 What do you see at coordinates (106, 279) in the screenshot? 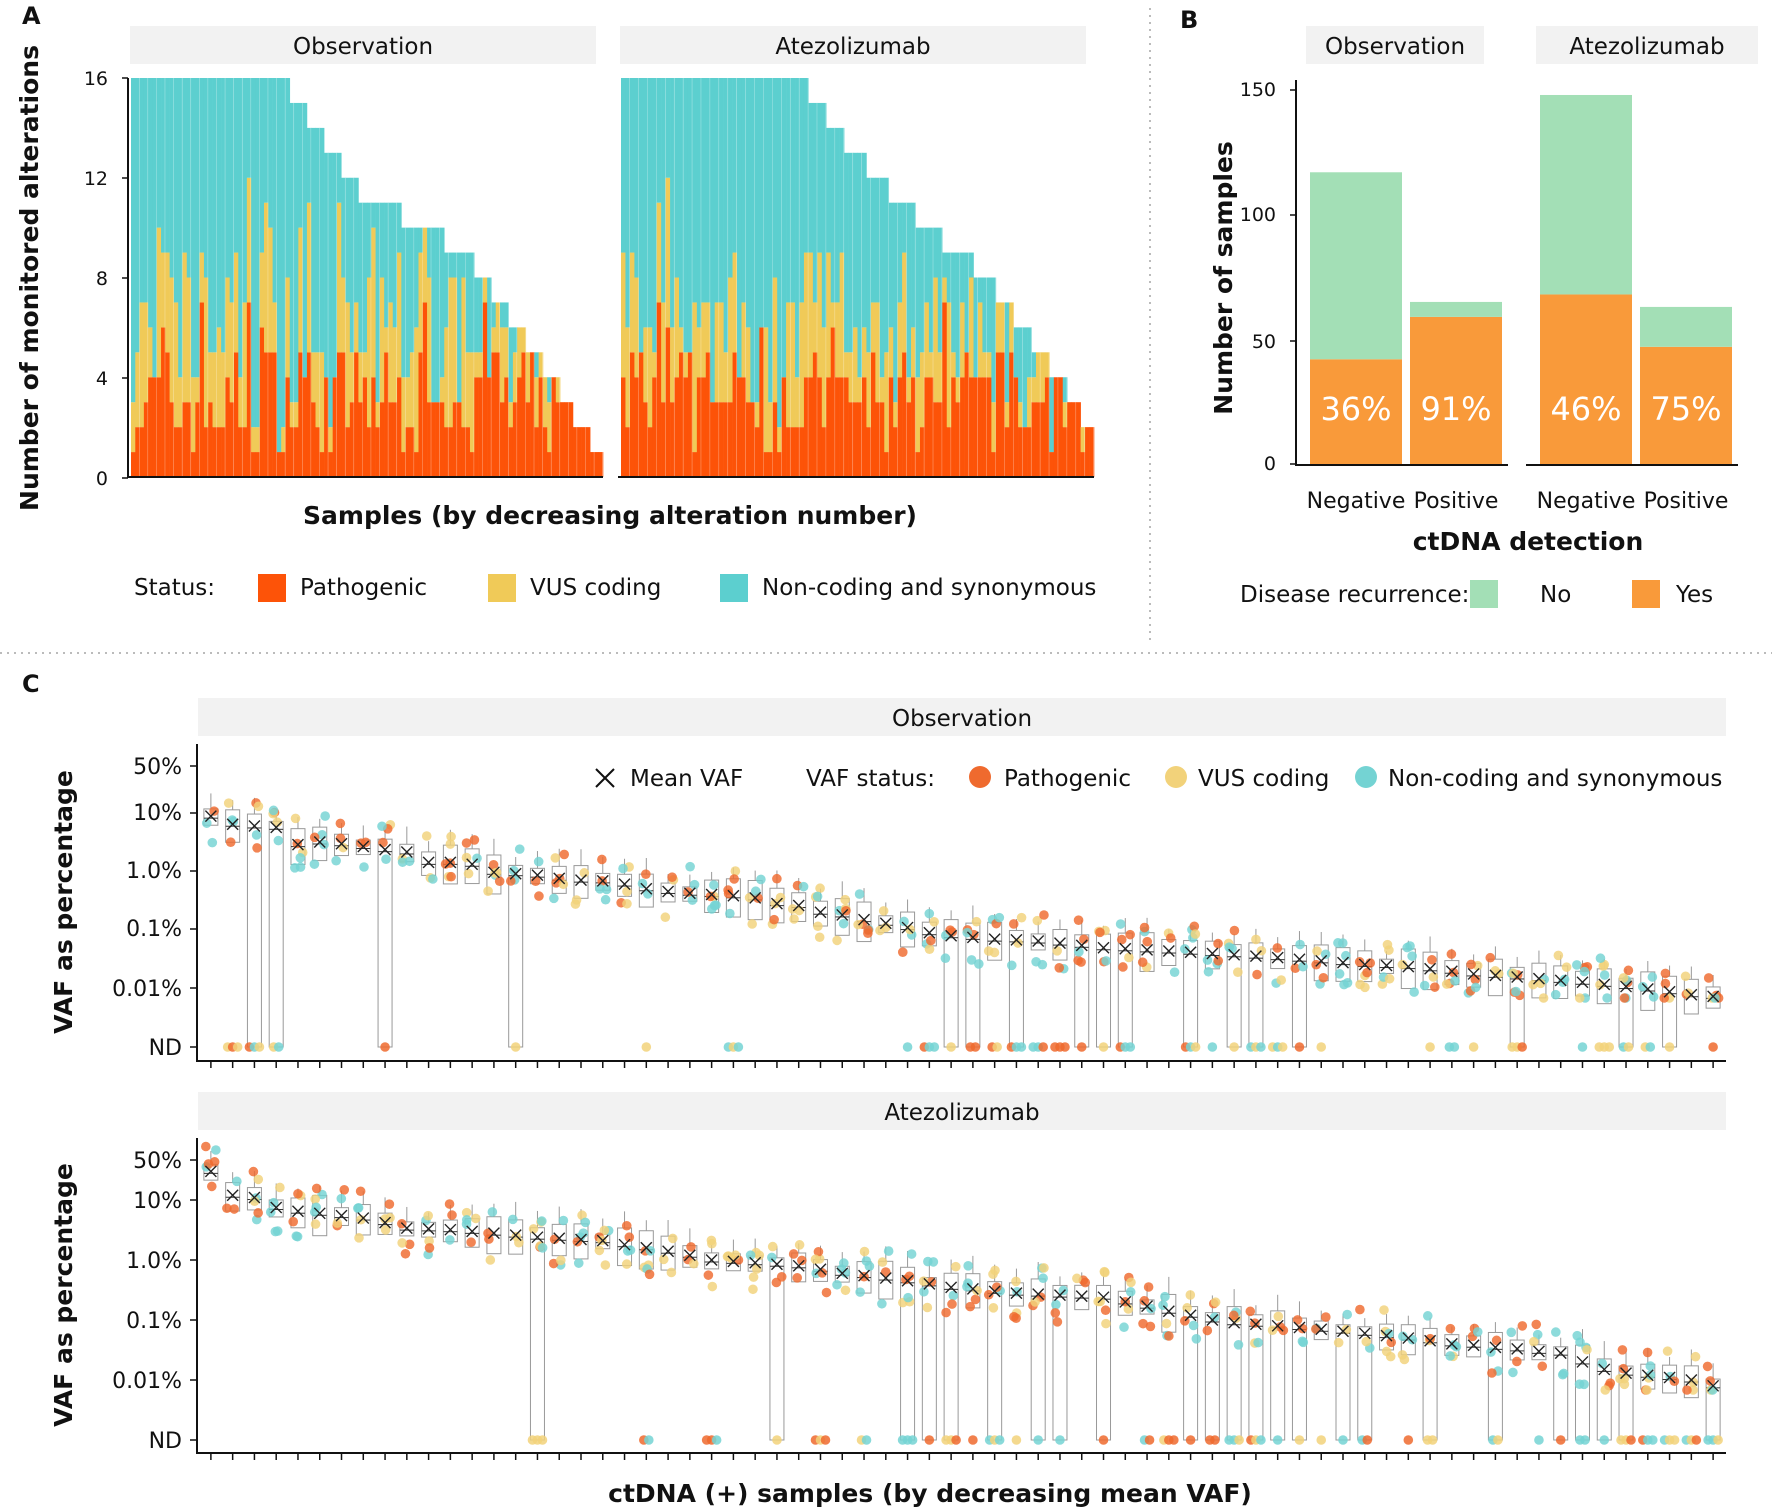
I see `y-ticks-a: 0 4 8 12 16` at bounding box center [106, 279].